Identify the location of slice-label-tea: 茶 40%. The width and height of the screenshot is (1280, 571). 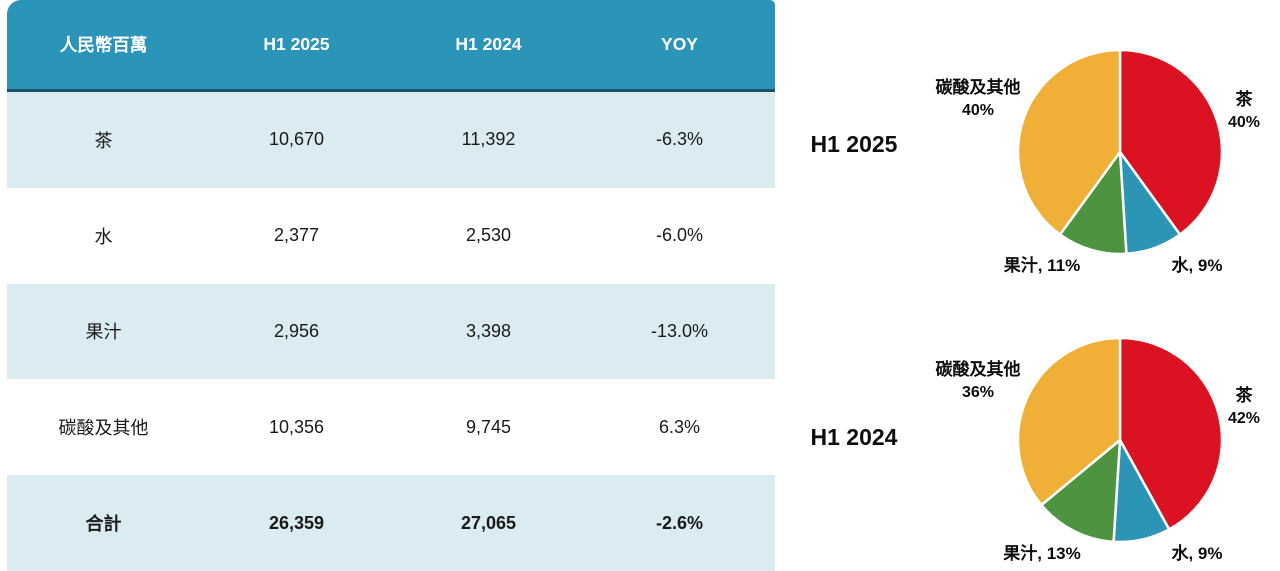
(1237, 111).